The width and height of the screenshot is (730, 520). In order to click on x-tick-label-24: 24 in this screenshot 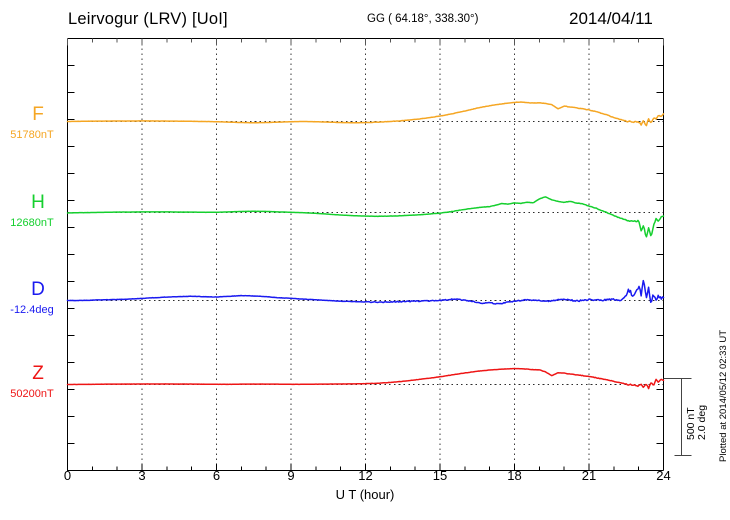, I will do `click(663, 475)`.